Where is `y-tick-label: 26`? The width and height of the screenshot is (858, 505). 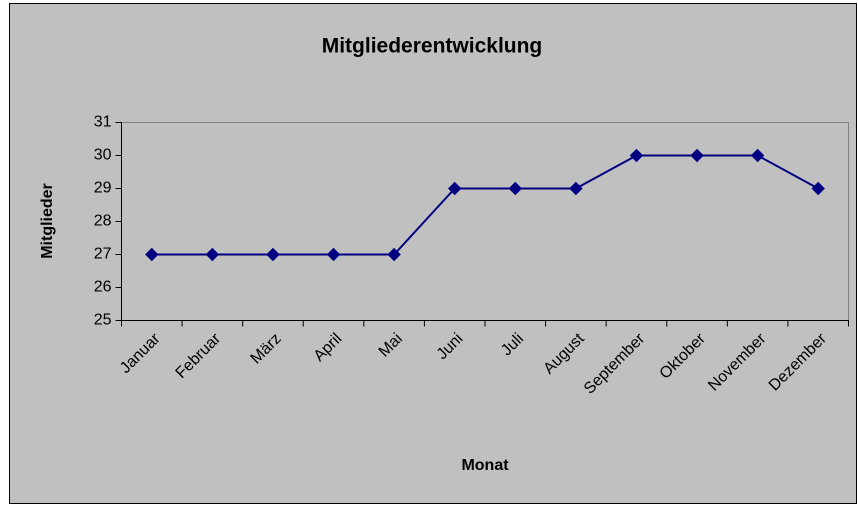
y-tick-label: 26 is located at coordinates (103, 287).